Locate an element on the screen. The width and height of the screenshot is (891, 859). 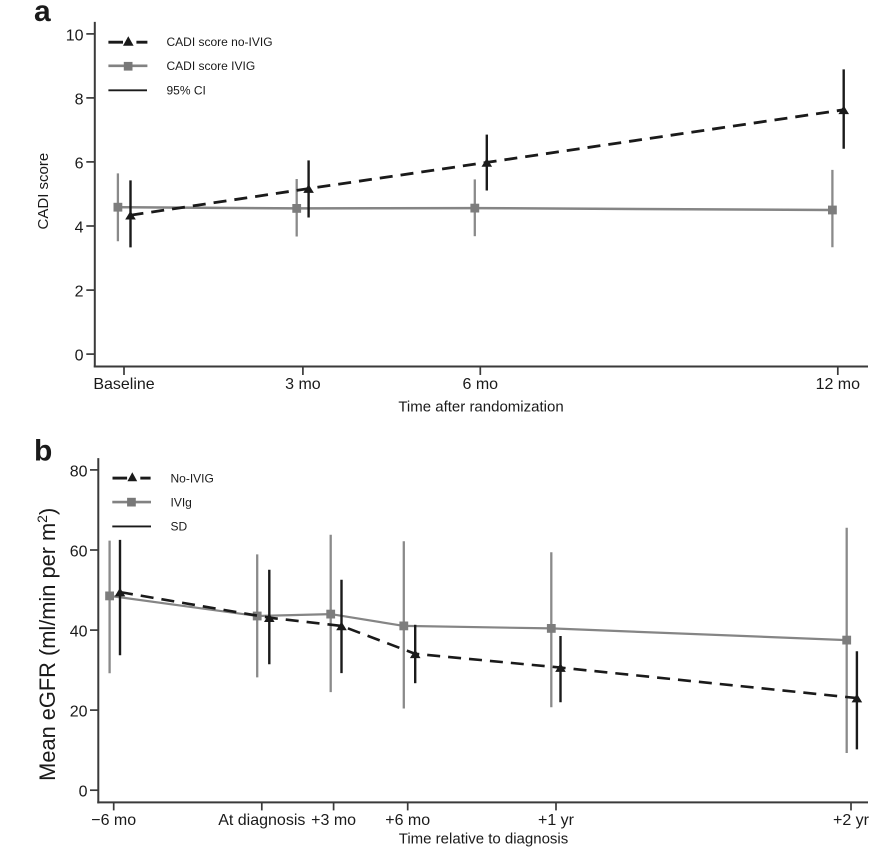
svg-text: 10 is located at coordinates (75, 35).